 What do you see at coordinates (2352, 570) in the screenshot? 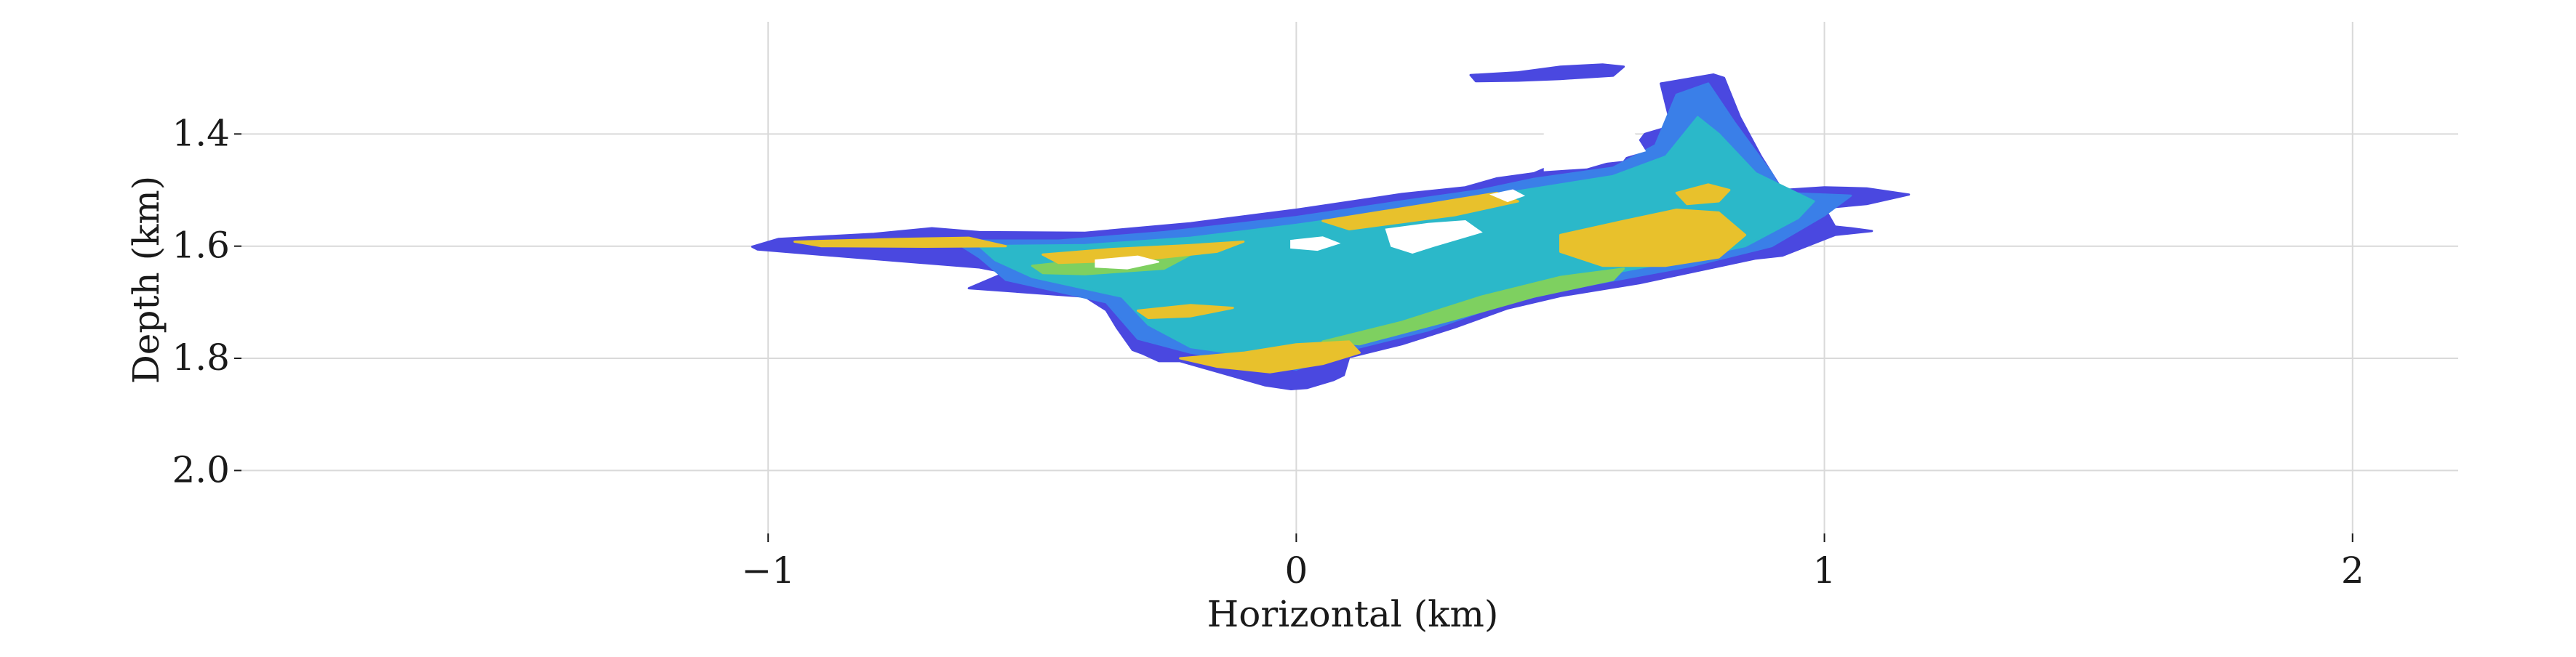
I see `x-tick-label: 2` at bounding box center [2352, 570].